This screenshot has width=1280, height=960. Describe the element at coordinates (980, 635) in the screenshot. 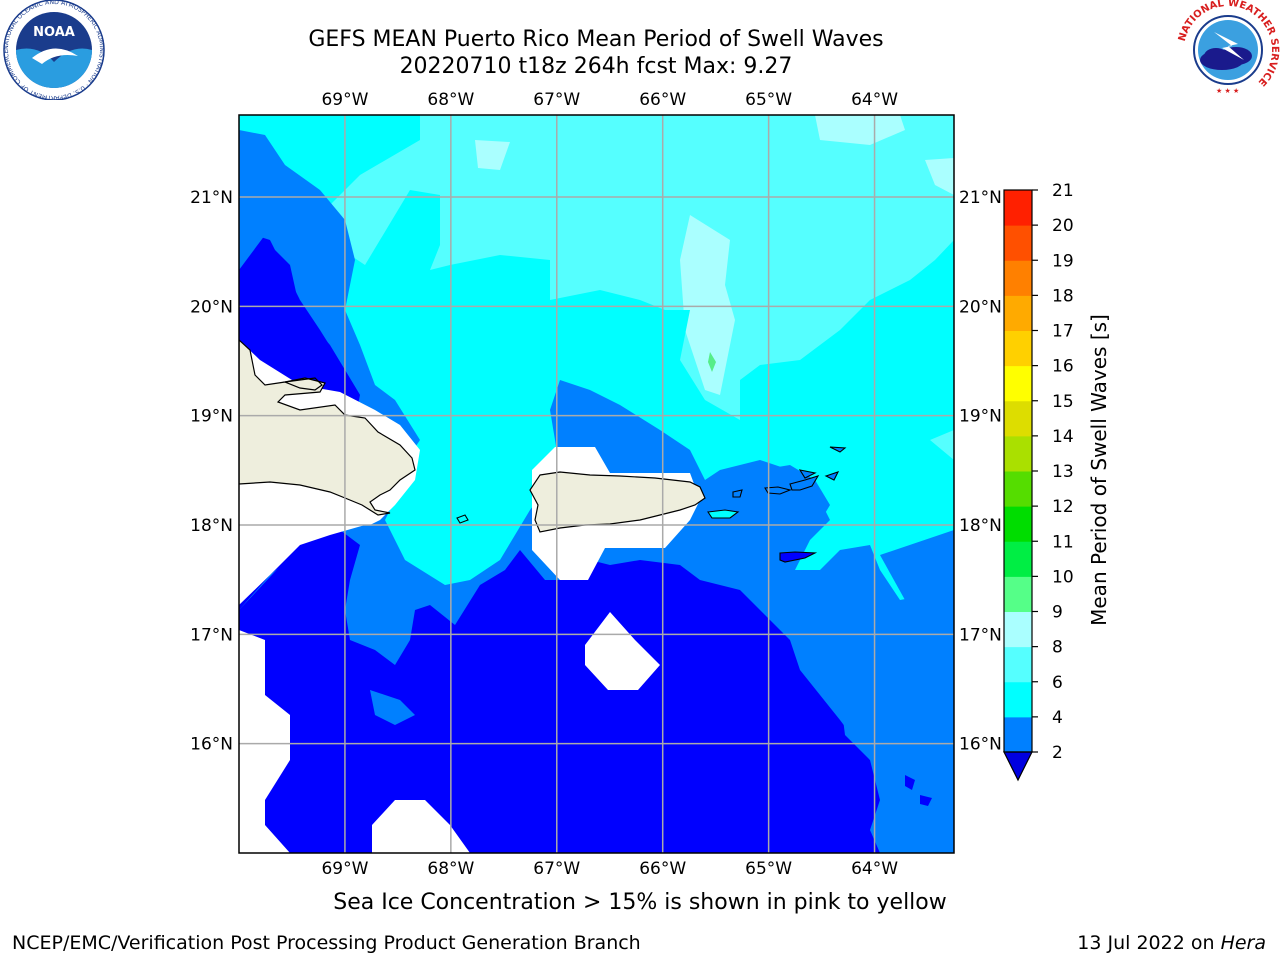

I see `lat-tick-right: 17°N` at that location.